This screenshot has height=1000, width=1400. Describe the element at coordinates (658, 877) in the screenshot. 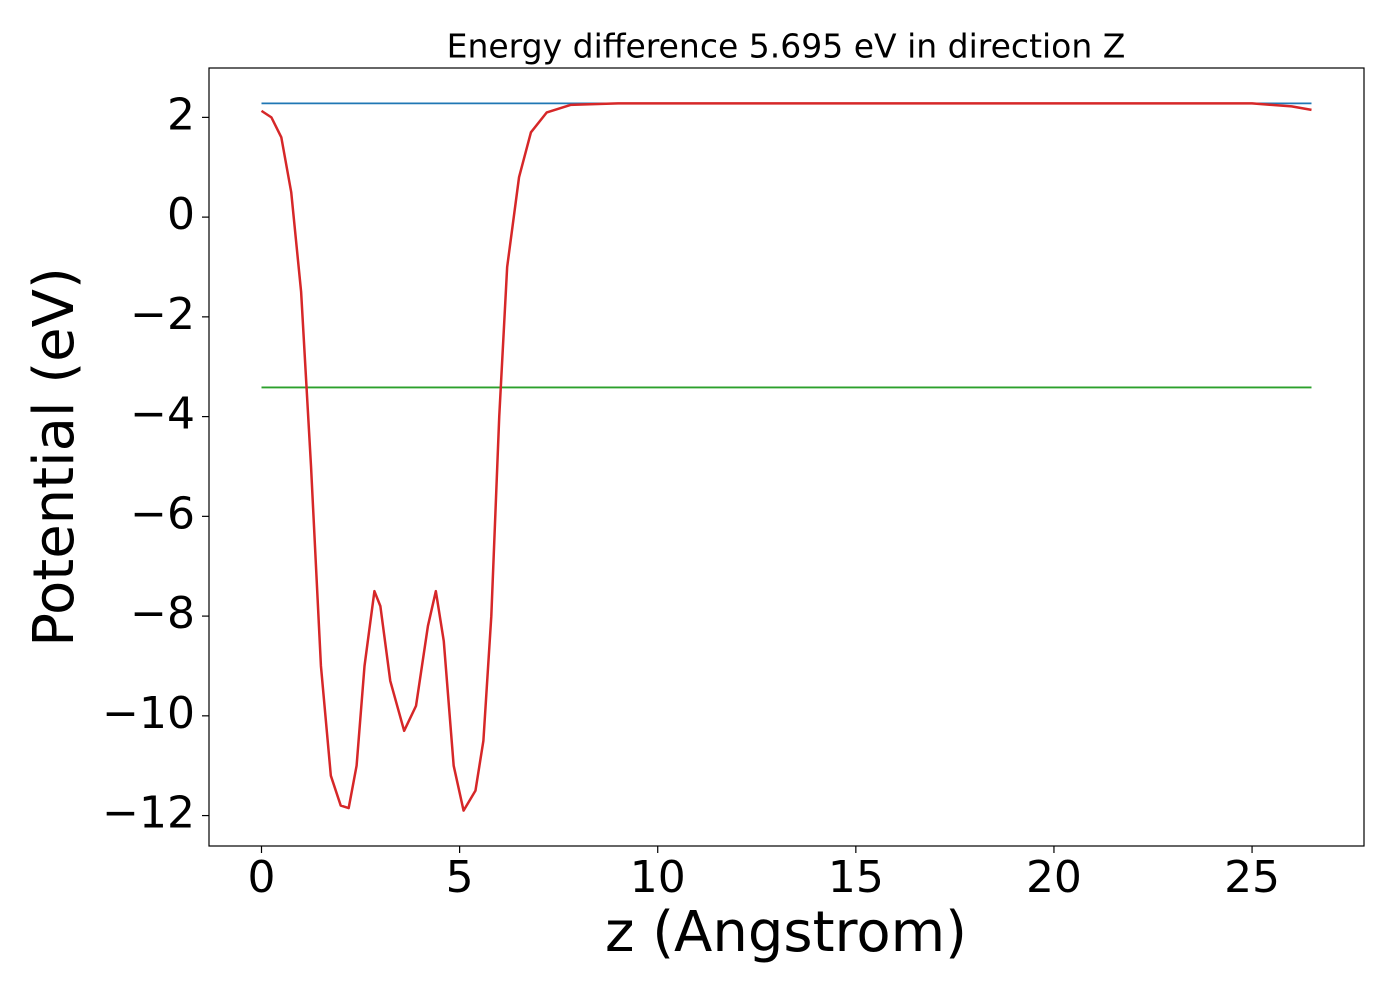

I see `x-tick-label: 10` at that location.